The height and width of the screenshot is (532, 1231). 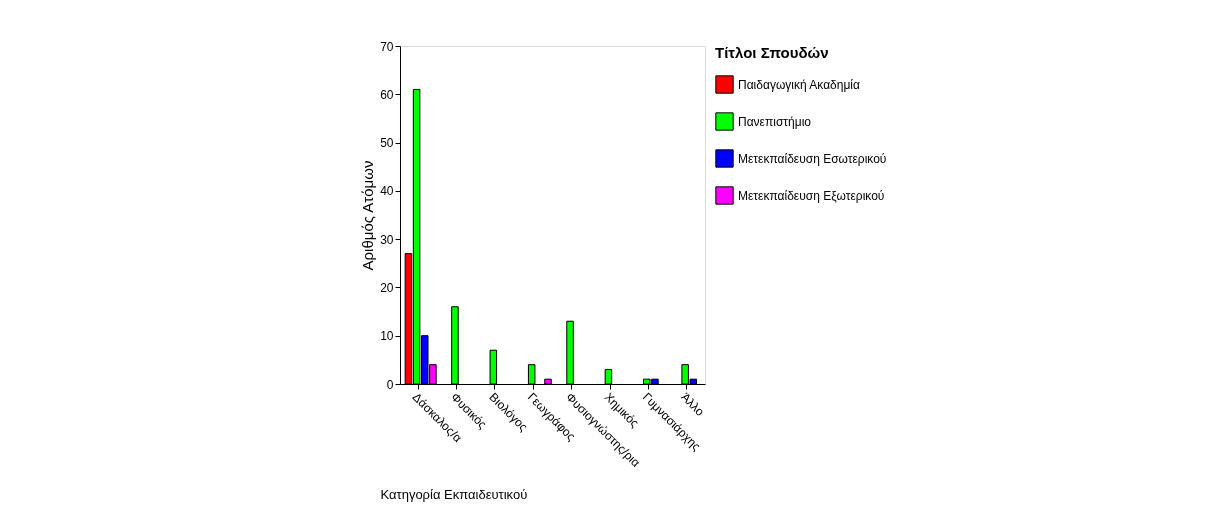 What do you see at coordinates (454, 495) in the screenshot?
I see `x-axis-title: Κατηγορία Εκπαιδευτικού` at bounding box center [454, 495].